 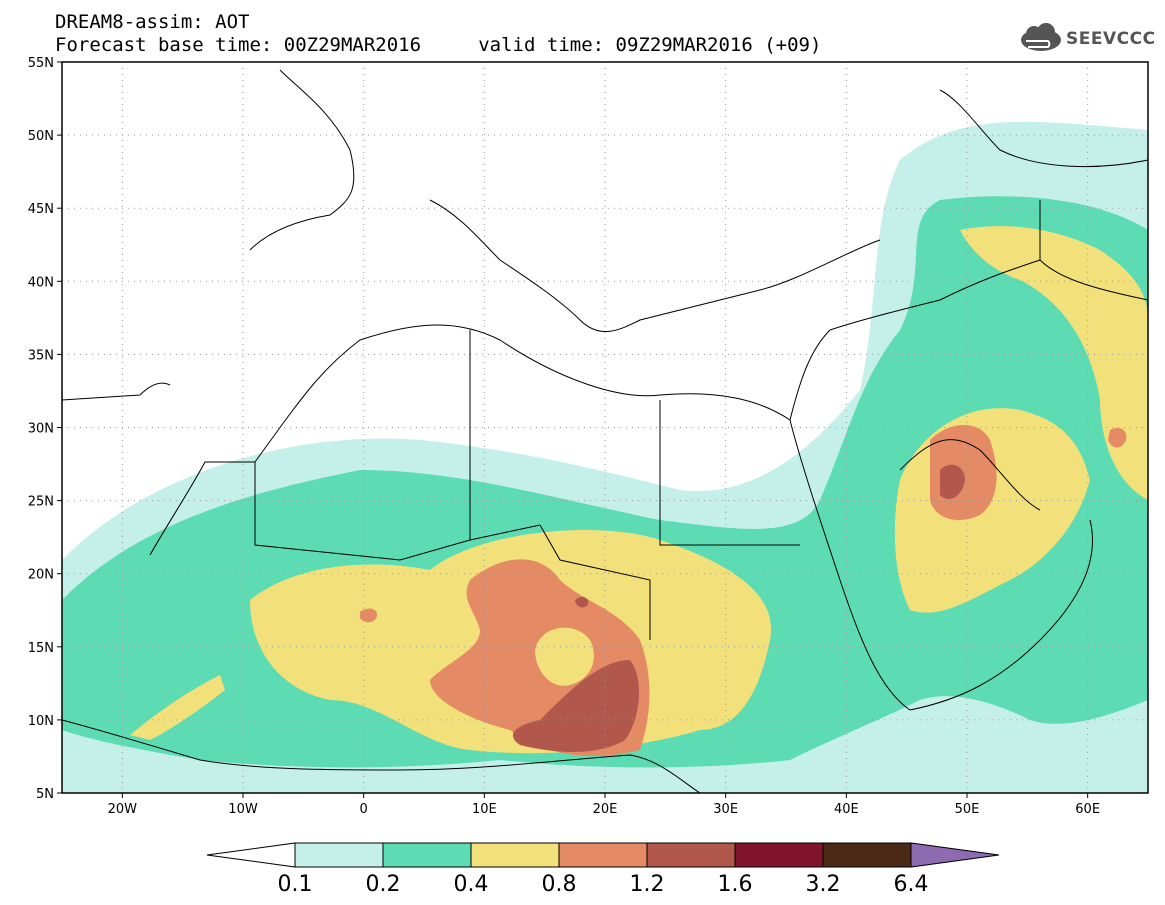 What do you see at coordinates (967, 809) in the screenshot?
I see `lon-tick-label: 50E` at bounding box center [967, 809].